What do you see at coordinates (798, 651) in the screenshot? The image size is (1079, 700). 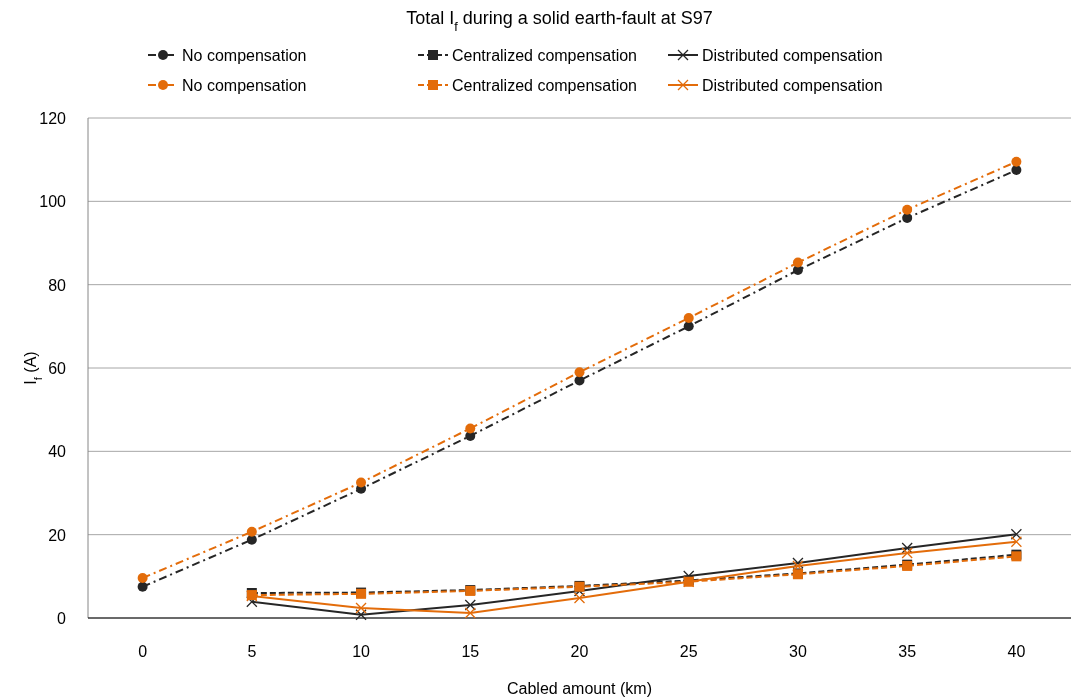 I see `x-tick-label: 30` at bounding box center [798, 651].